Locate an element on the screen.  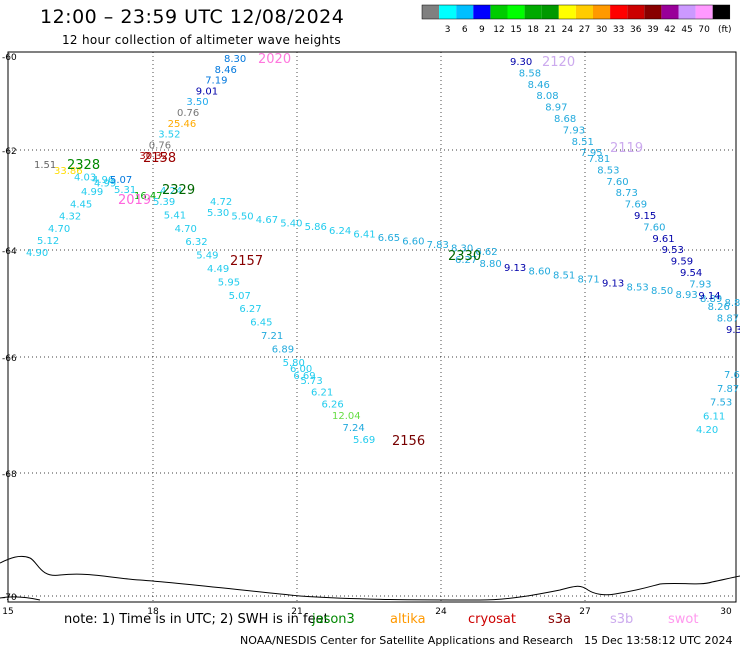
legend-tick-label: 36 is located at coordinates (636, 30).